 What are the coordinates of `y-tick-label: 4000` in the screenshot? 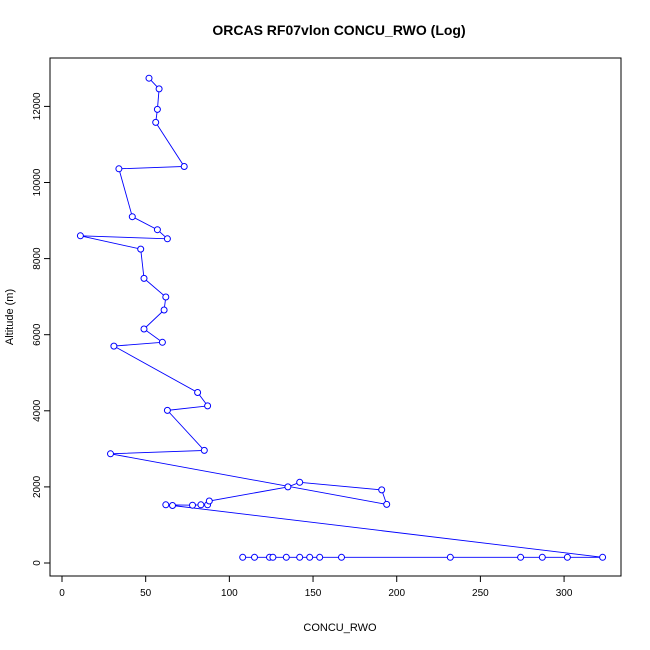 It's located at (37, 410).